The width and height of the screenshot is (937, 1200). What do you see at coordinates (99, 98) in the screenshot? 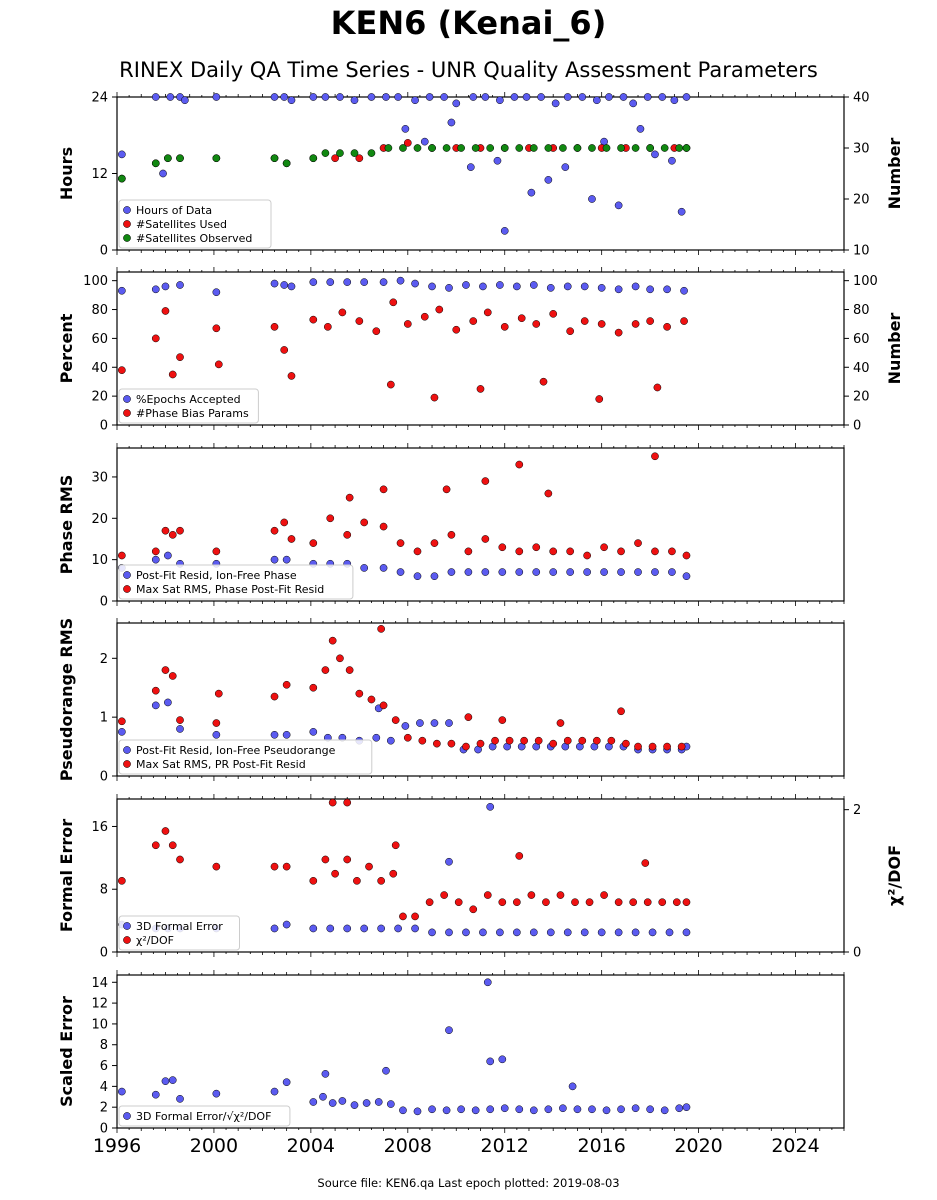
I see `y-tick-label: 24` at bounding box center [99, 98].